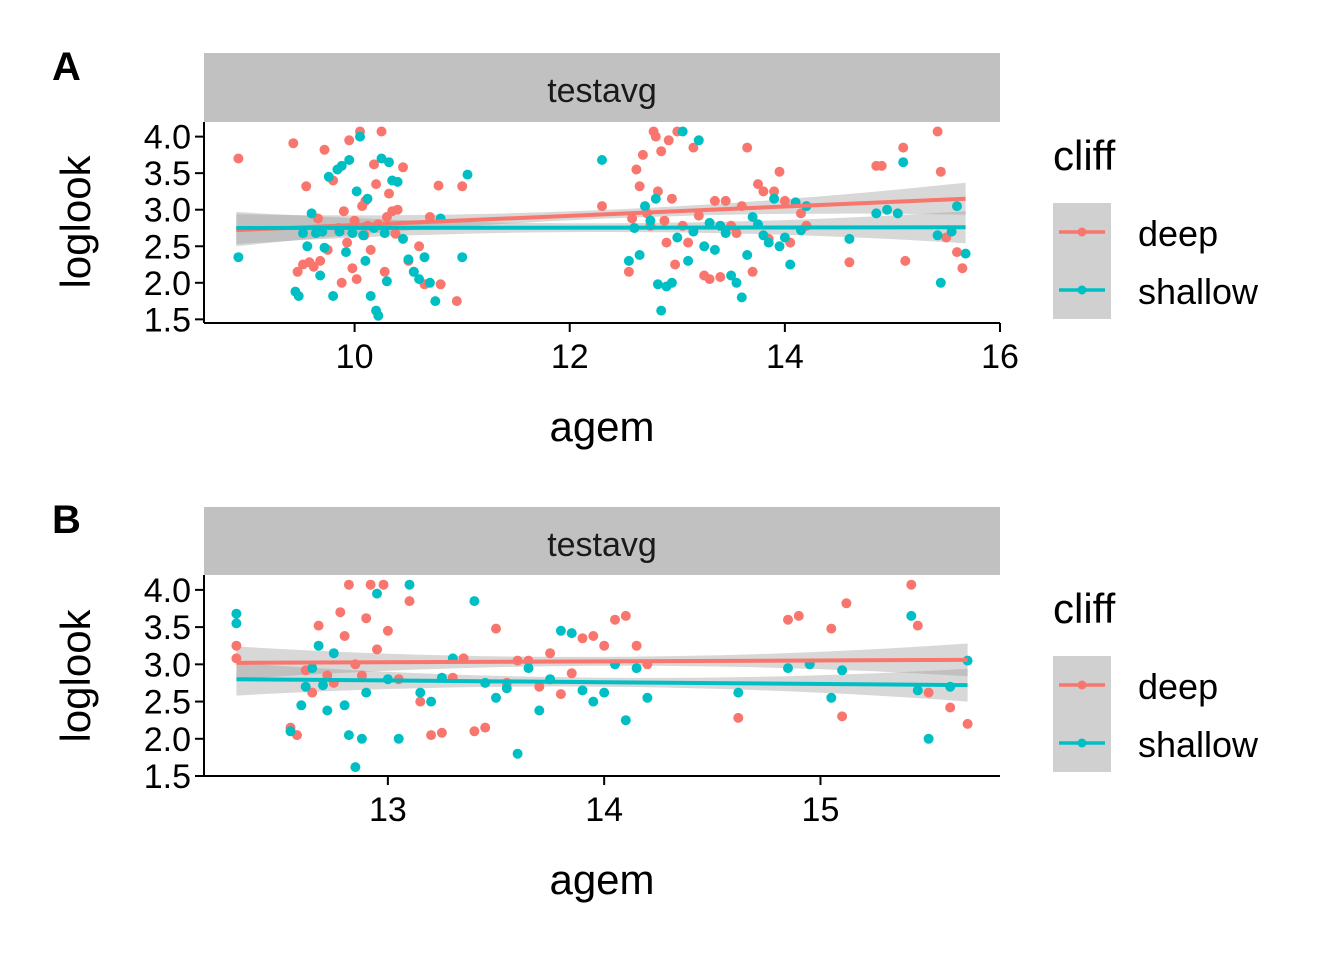 Image resolution: width=1344 pixels, height=960 pixels. I want to click on panel-a-fit-line-deep, so click(601, 214).